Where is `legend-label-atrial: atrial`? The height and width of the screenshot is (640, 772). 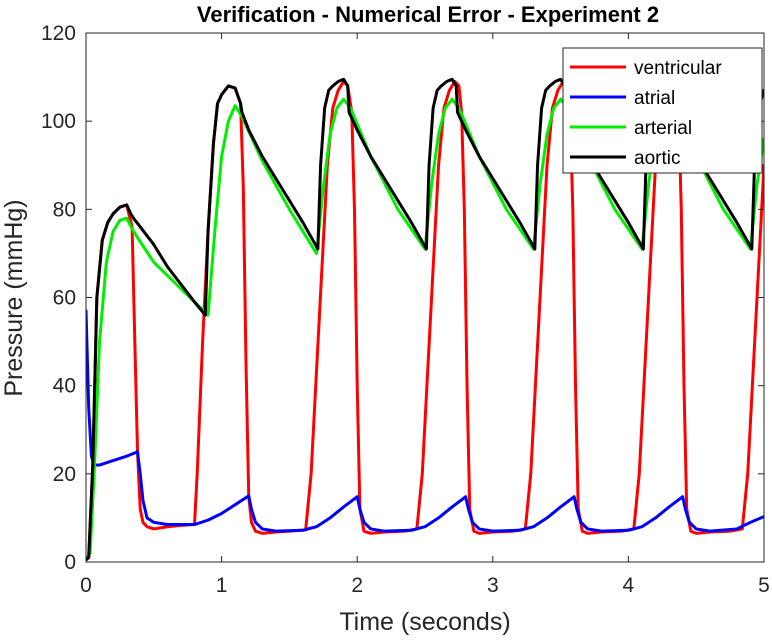
legend-label-atrial: atrial is located at coordinates (654, 98).